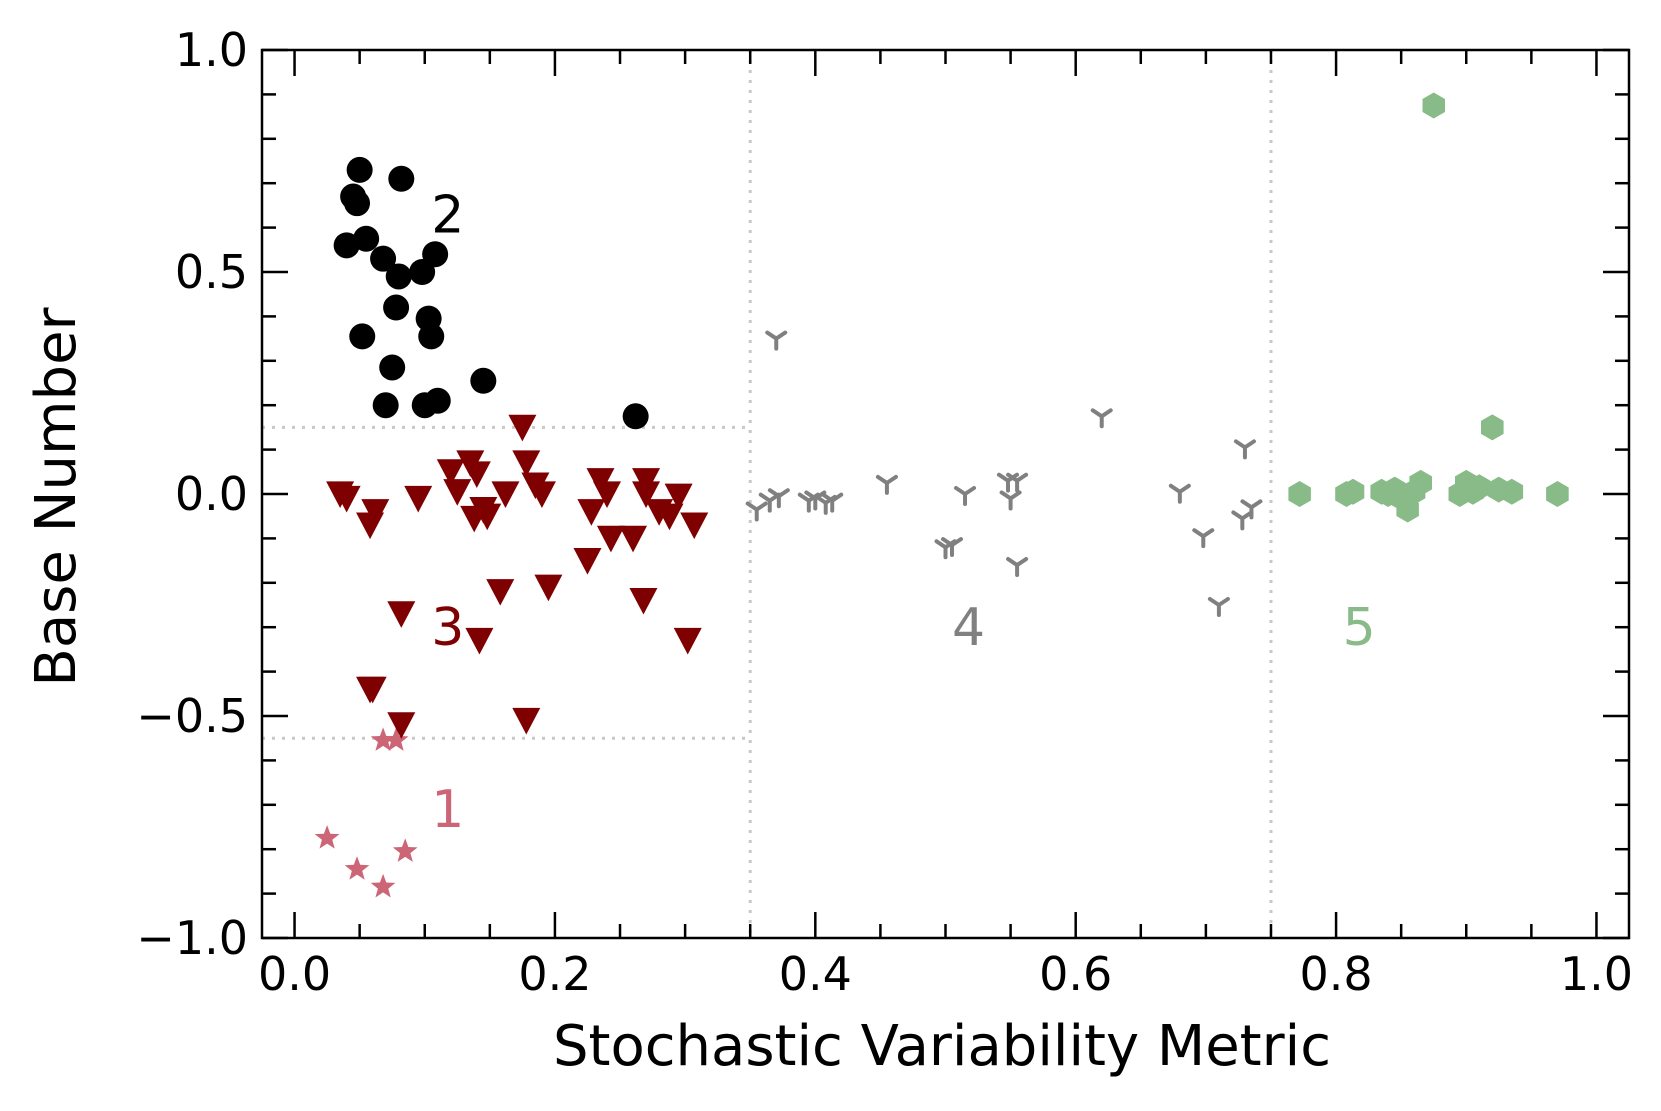 Image resolution: width=1661 pixels, height=1111 pixels. Describe the element at coordinates (942, 1046) in the screenshot. I see `x-axis-label: Stochastic Variability Metric` at that location.